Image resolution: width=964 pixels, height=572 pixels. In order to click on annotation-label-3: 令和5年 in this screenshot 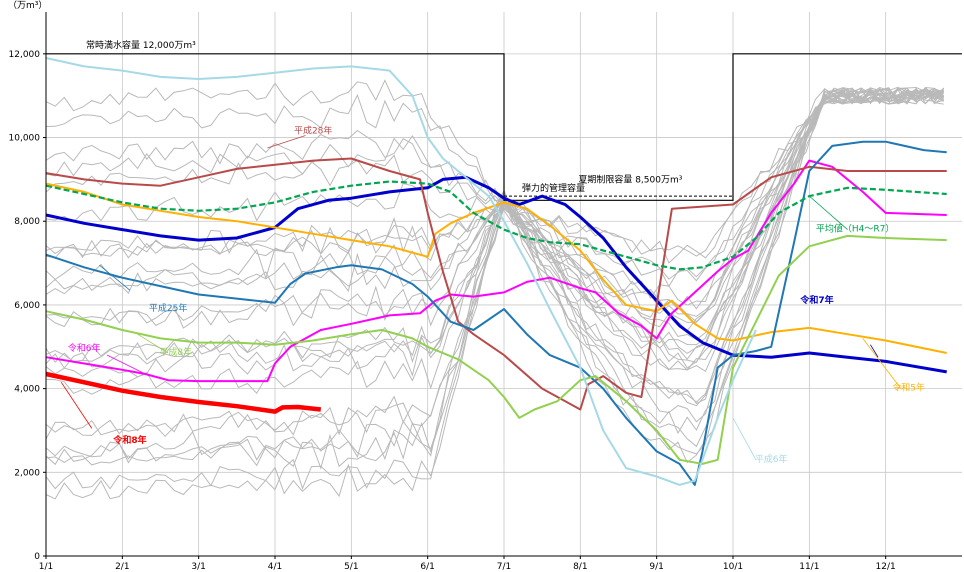, I will do `click(908, 388)`.